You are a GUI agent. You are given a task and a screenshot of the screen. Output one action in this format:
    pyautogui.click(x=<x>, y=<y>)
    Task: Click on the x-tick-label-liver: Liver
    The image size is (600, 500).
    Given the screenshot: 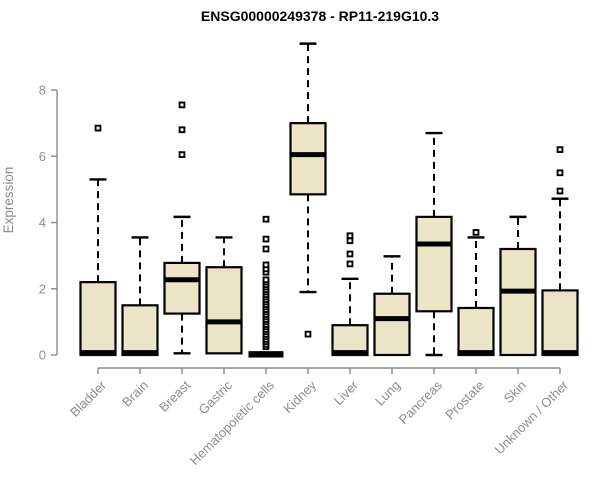 What is the action you would take?
    pyautogui.click(x=346, y=392)
    